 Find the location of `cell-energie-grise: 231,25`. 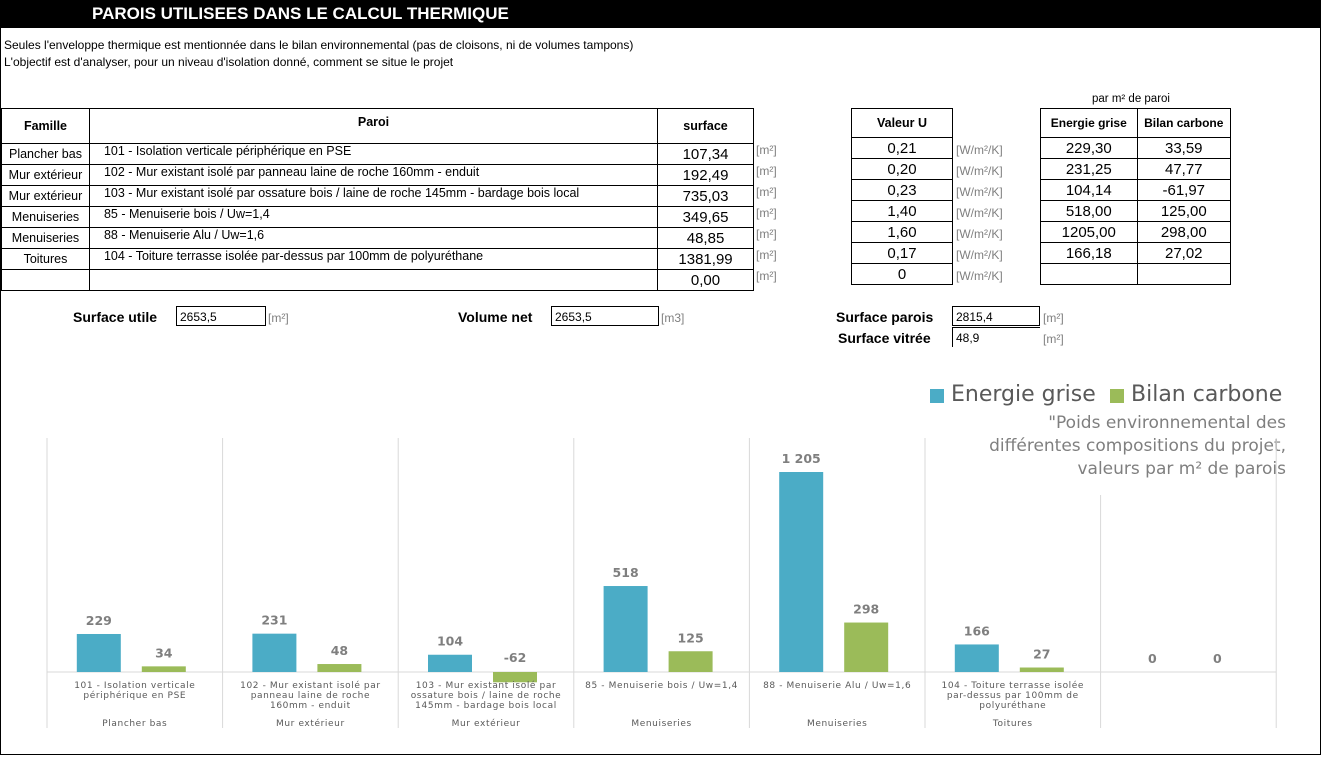

cell-energie-grise: 231,25 is located at coordinates (1089, 169).